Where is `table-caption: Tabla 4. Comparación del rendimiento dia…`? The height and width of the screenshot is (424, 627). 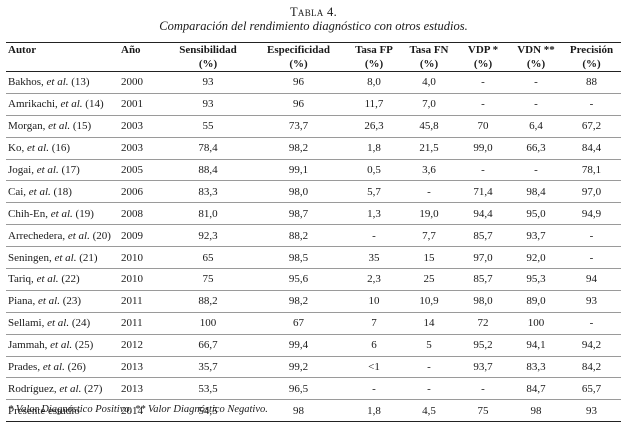 table-caption: Tabla 4. Comparación del rendimiento dia… is located at coordinates (313, 17).